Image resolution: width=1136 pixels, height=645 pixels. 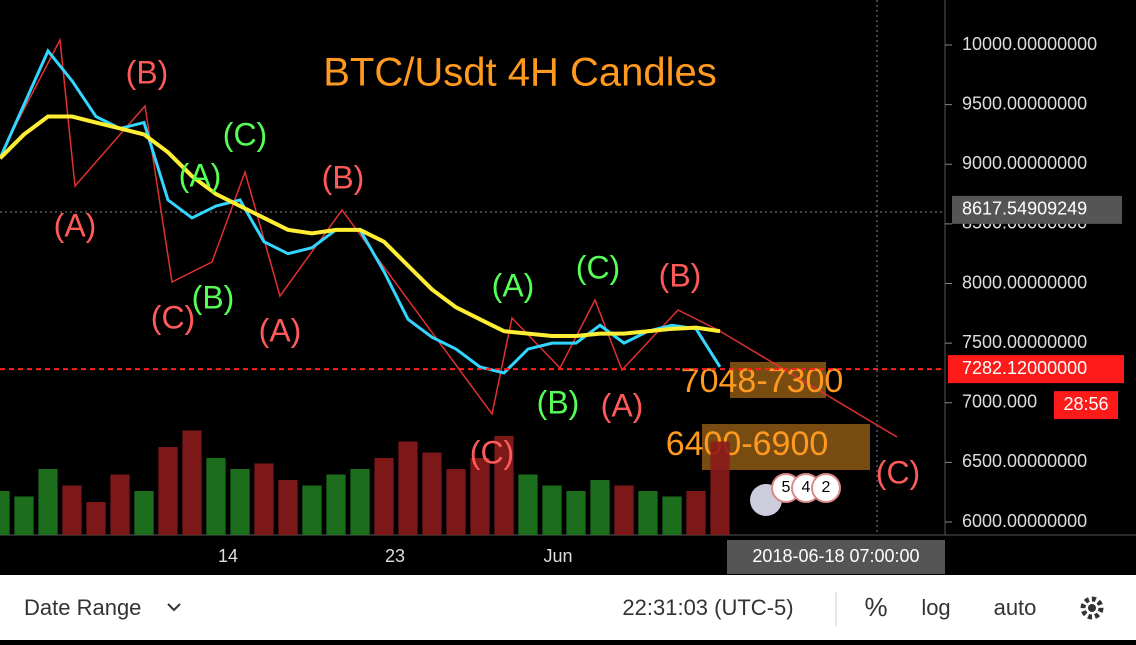 What do you see at coordinates (999, 402) in the screenshot?
I see `price-label: 7000.000` at bounding box center [999, 402].